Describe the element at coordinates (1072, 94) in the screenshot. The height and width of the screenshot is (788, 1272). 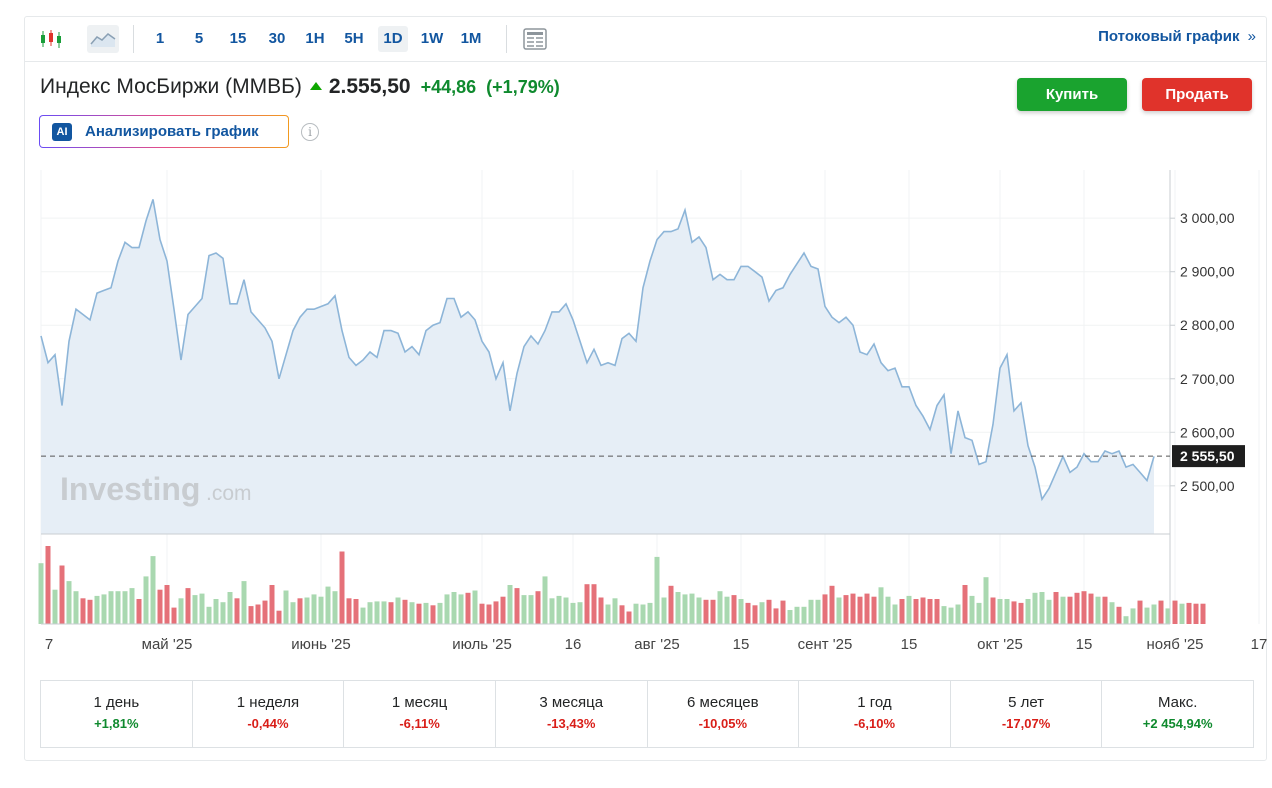
I see `buy-button: Купить` at that location.